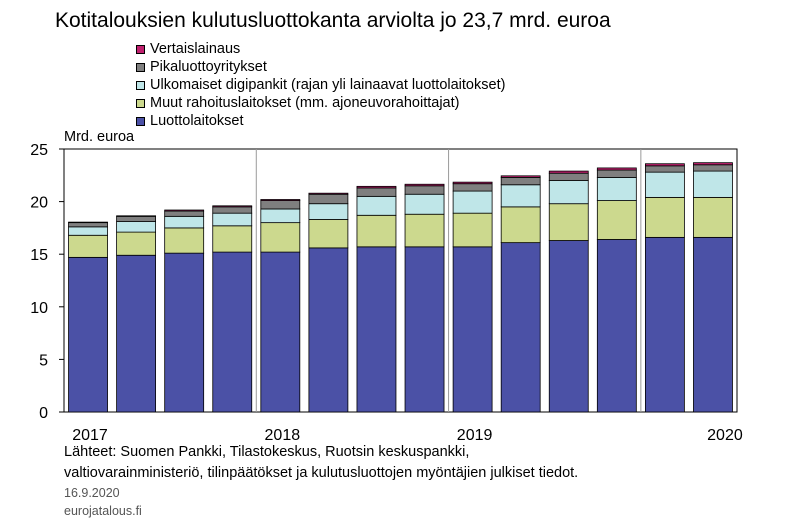  Describe the element at coordinates (43, 413) in the screenshot. I see `y-tick-label: 0` at that location.